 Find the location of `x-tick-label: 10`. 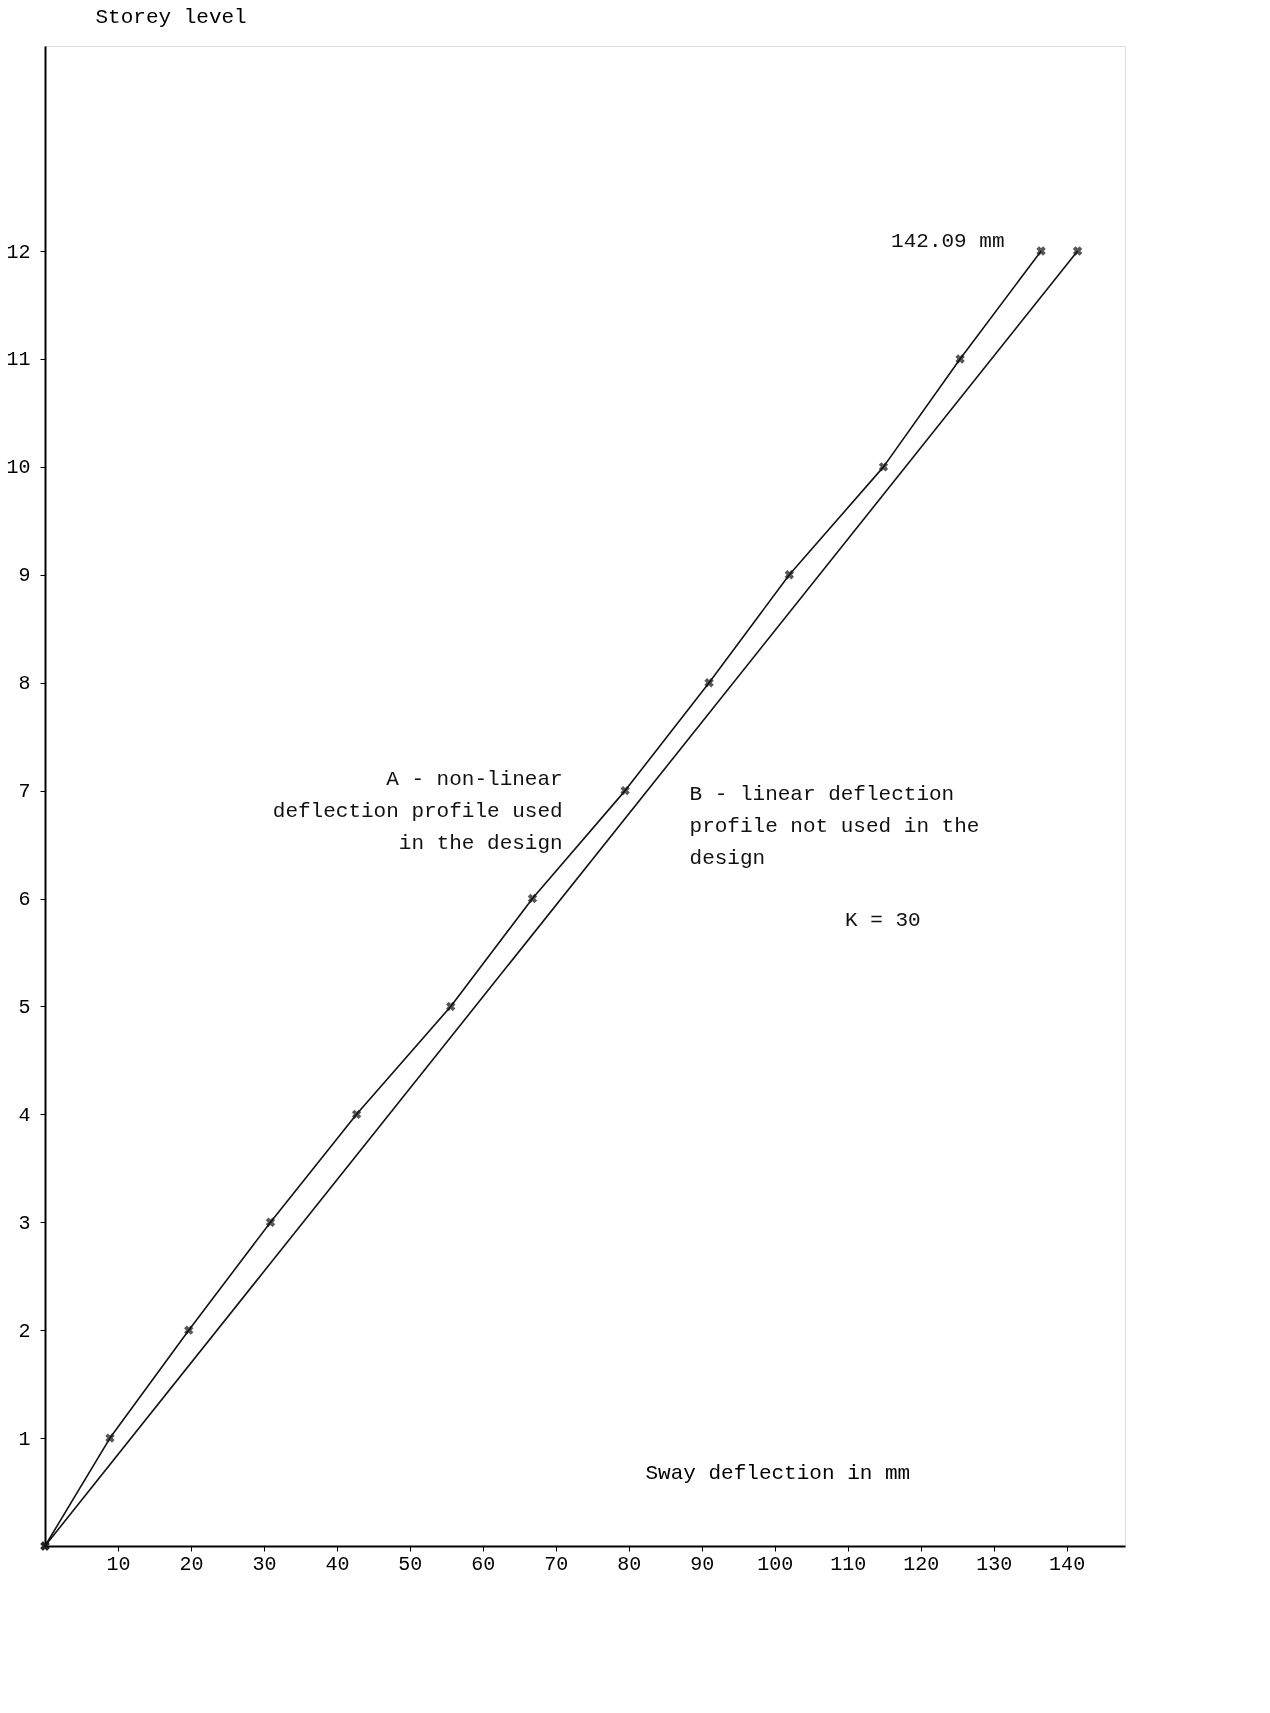

x-tick-label: 10 is located at coordinates (118, 1564).